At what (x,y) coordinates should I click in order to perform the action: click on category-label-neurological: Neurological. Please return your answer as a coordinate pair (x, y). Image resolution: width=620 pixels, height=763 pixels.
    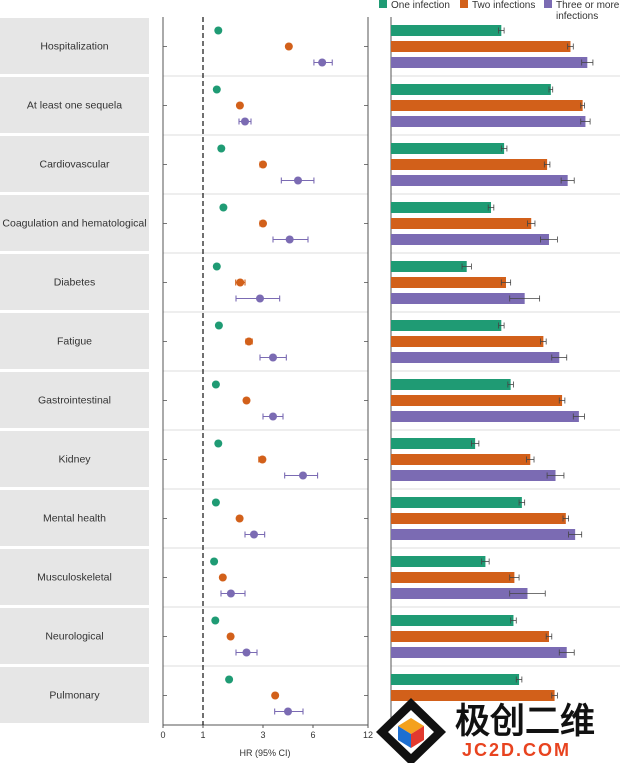
    Looking at the image, I should click on (74, 637).